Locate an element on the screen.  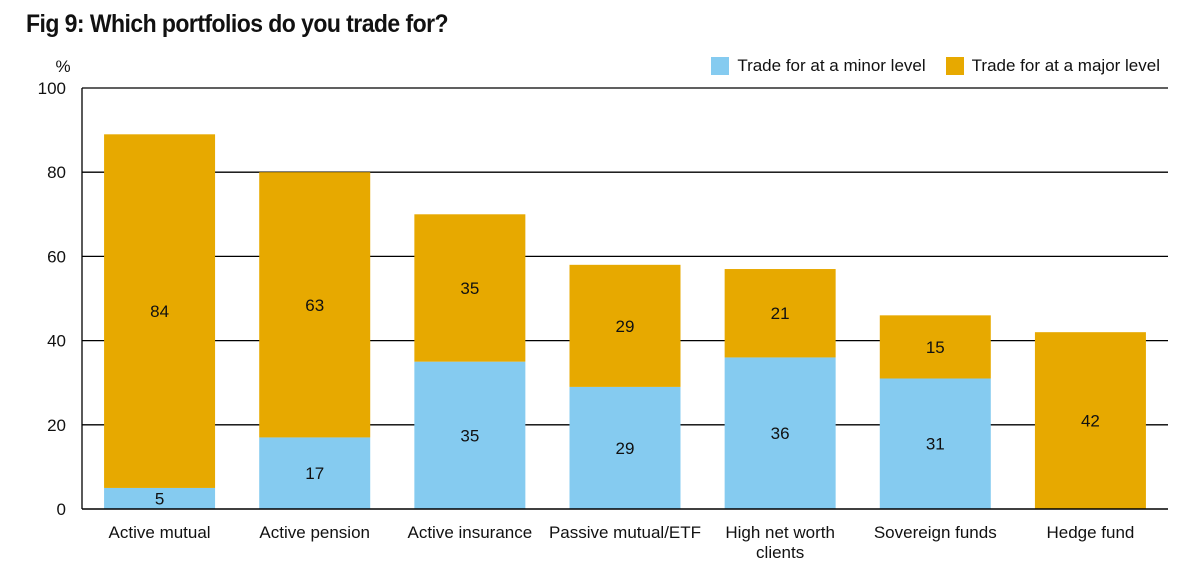
legend-item-major: Trade for at a major level is located at coordinates (1052, 66).